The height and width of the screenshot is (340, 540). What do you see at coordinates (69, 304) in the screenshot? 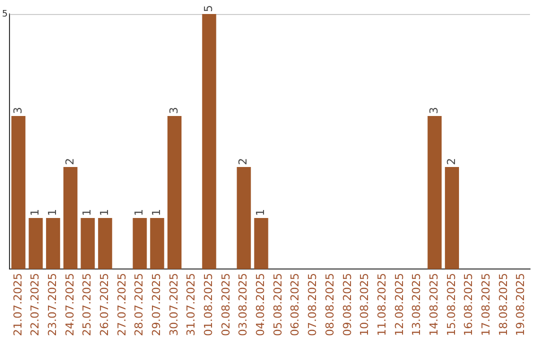
I see `x-tick-label: 24.07.2025` at bounding box center [69, 304].